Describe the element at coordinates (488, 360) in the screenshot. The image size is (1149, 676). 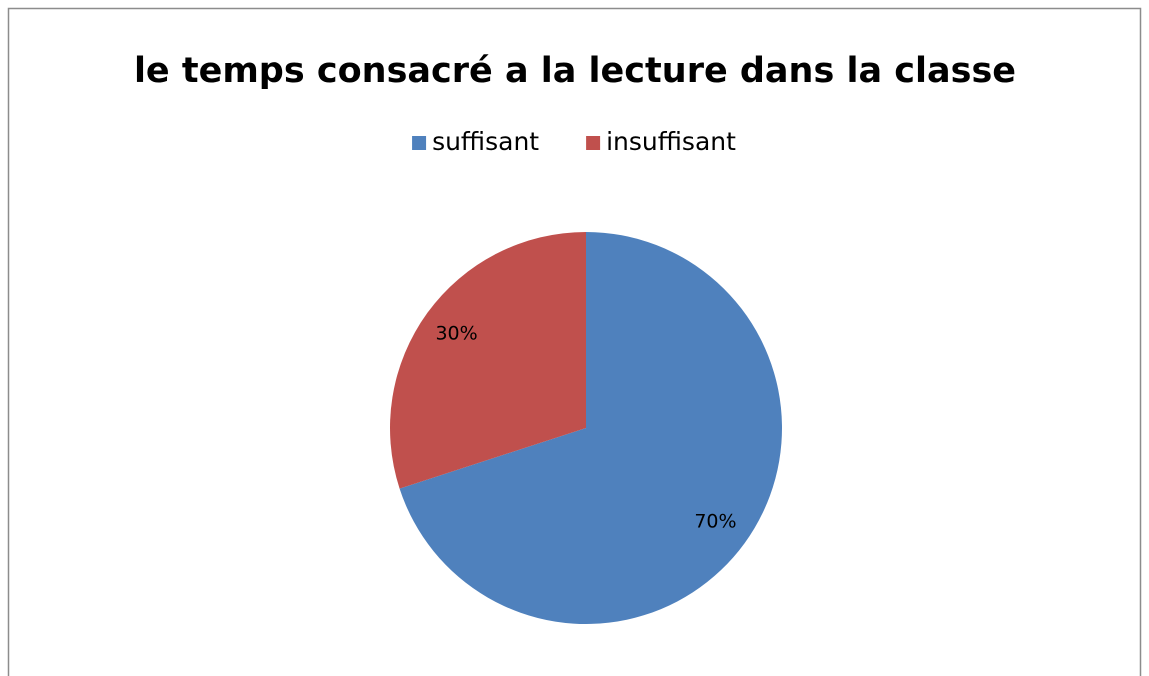
I see `pie-slice` at that location.